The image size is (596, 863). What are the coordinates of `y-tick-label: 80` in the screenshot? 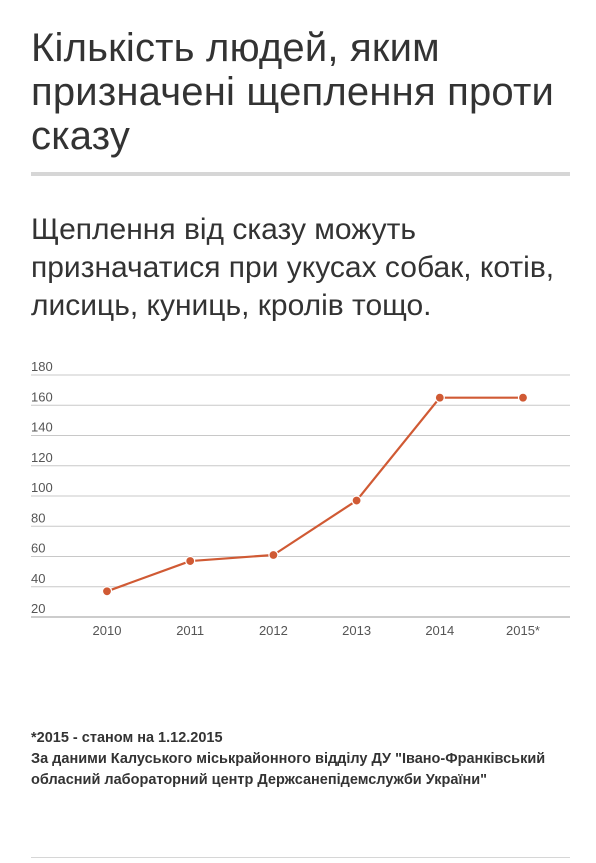 It's located at (38, 517).